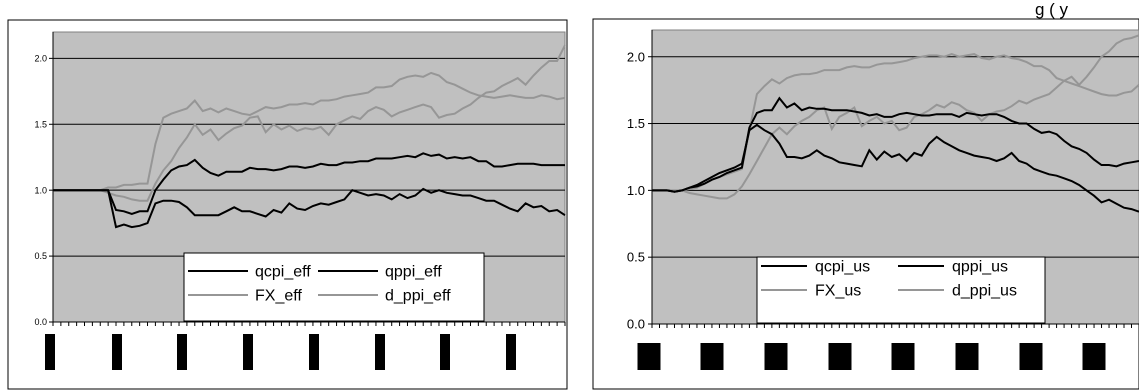 The width and height of the screenshot is (1139, 390). What do you see at coordinates (1052, 9) in the screenshot?
I see `chart-right-caption: g ( y` at bounding box center [1052, 9].